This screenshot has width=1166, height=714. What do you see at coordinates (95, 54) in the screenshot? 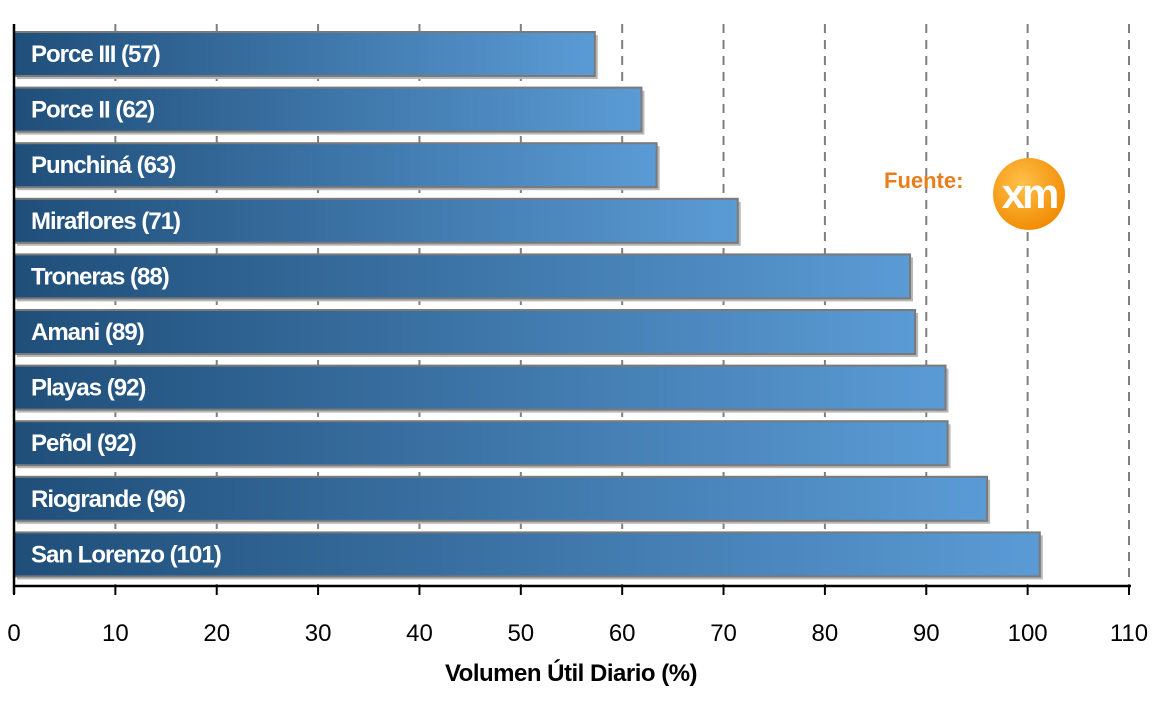
I see `bar-label: Porce III (57)` at bounding box center [95, 54].